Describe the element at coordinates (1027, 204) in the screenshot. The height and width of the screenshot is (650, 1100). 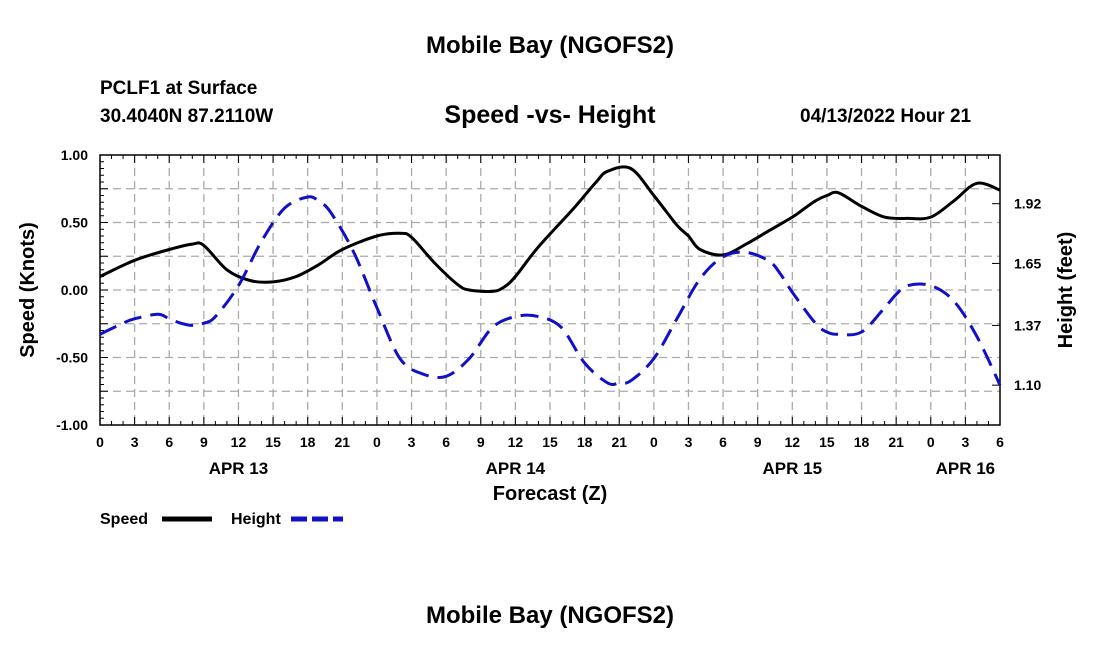
I see `y2-tick-label: 1.92` at that location.